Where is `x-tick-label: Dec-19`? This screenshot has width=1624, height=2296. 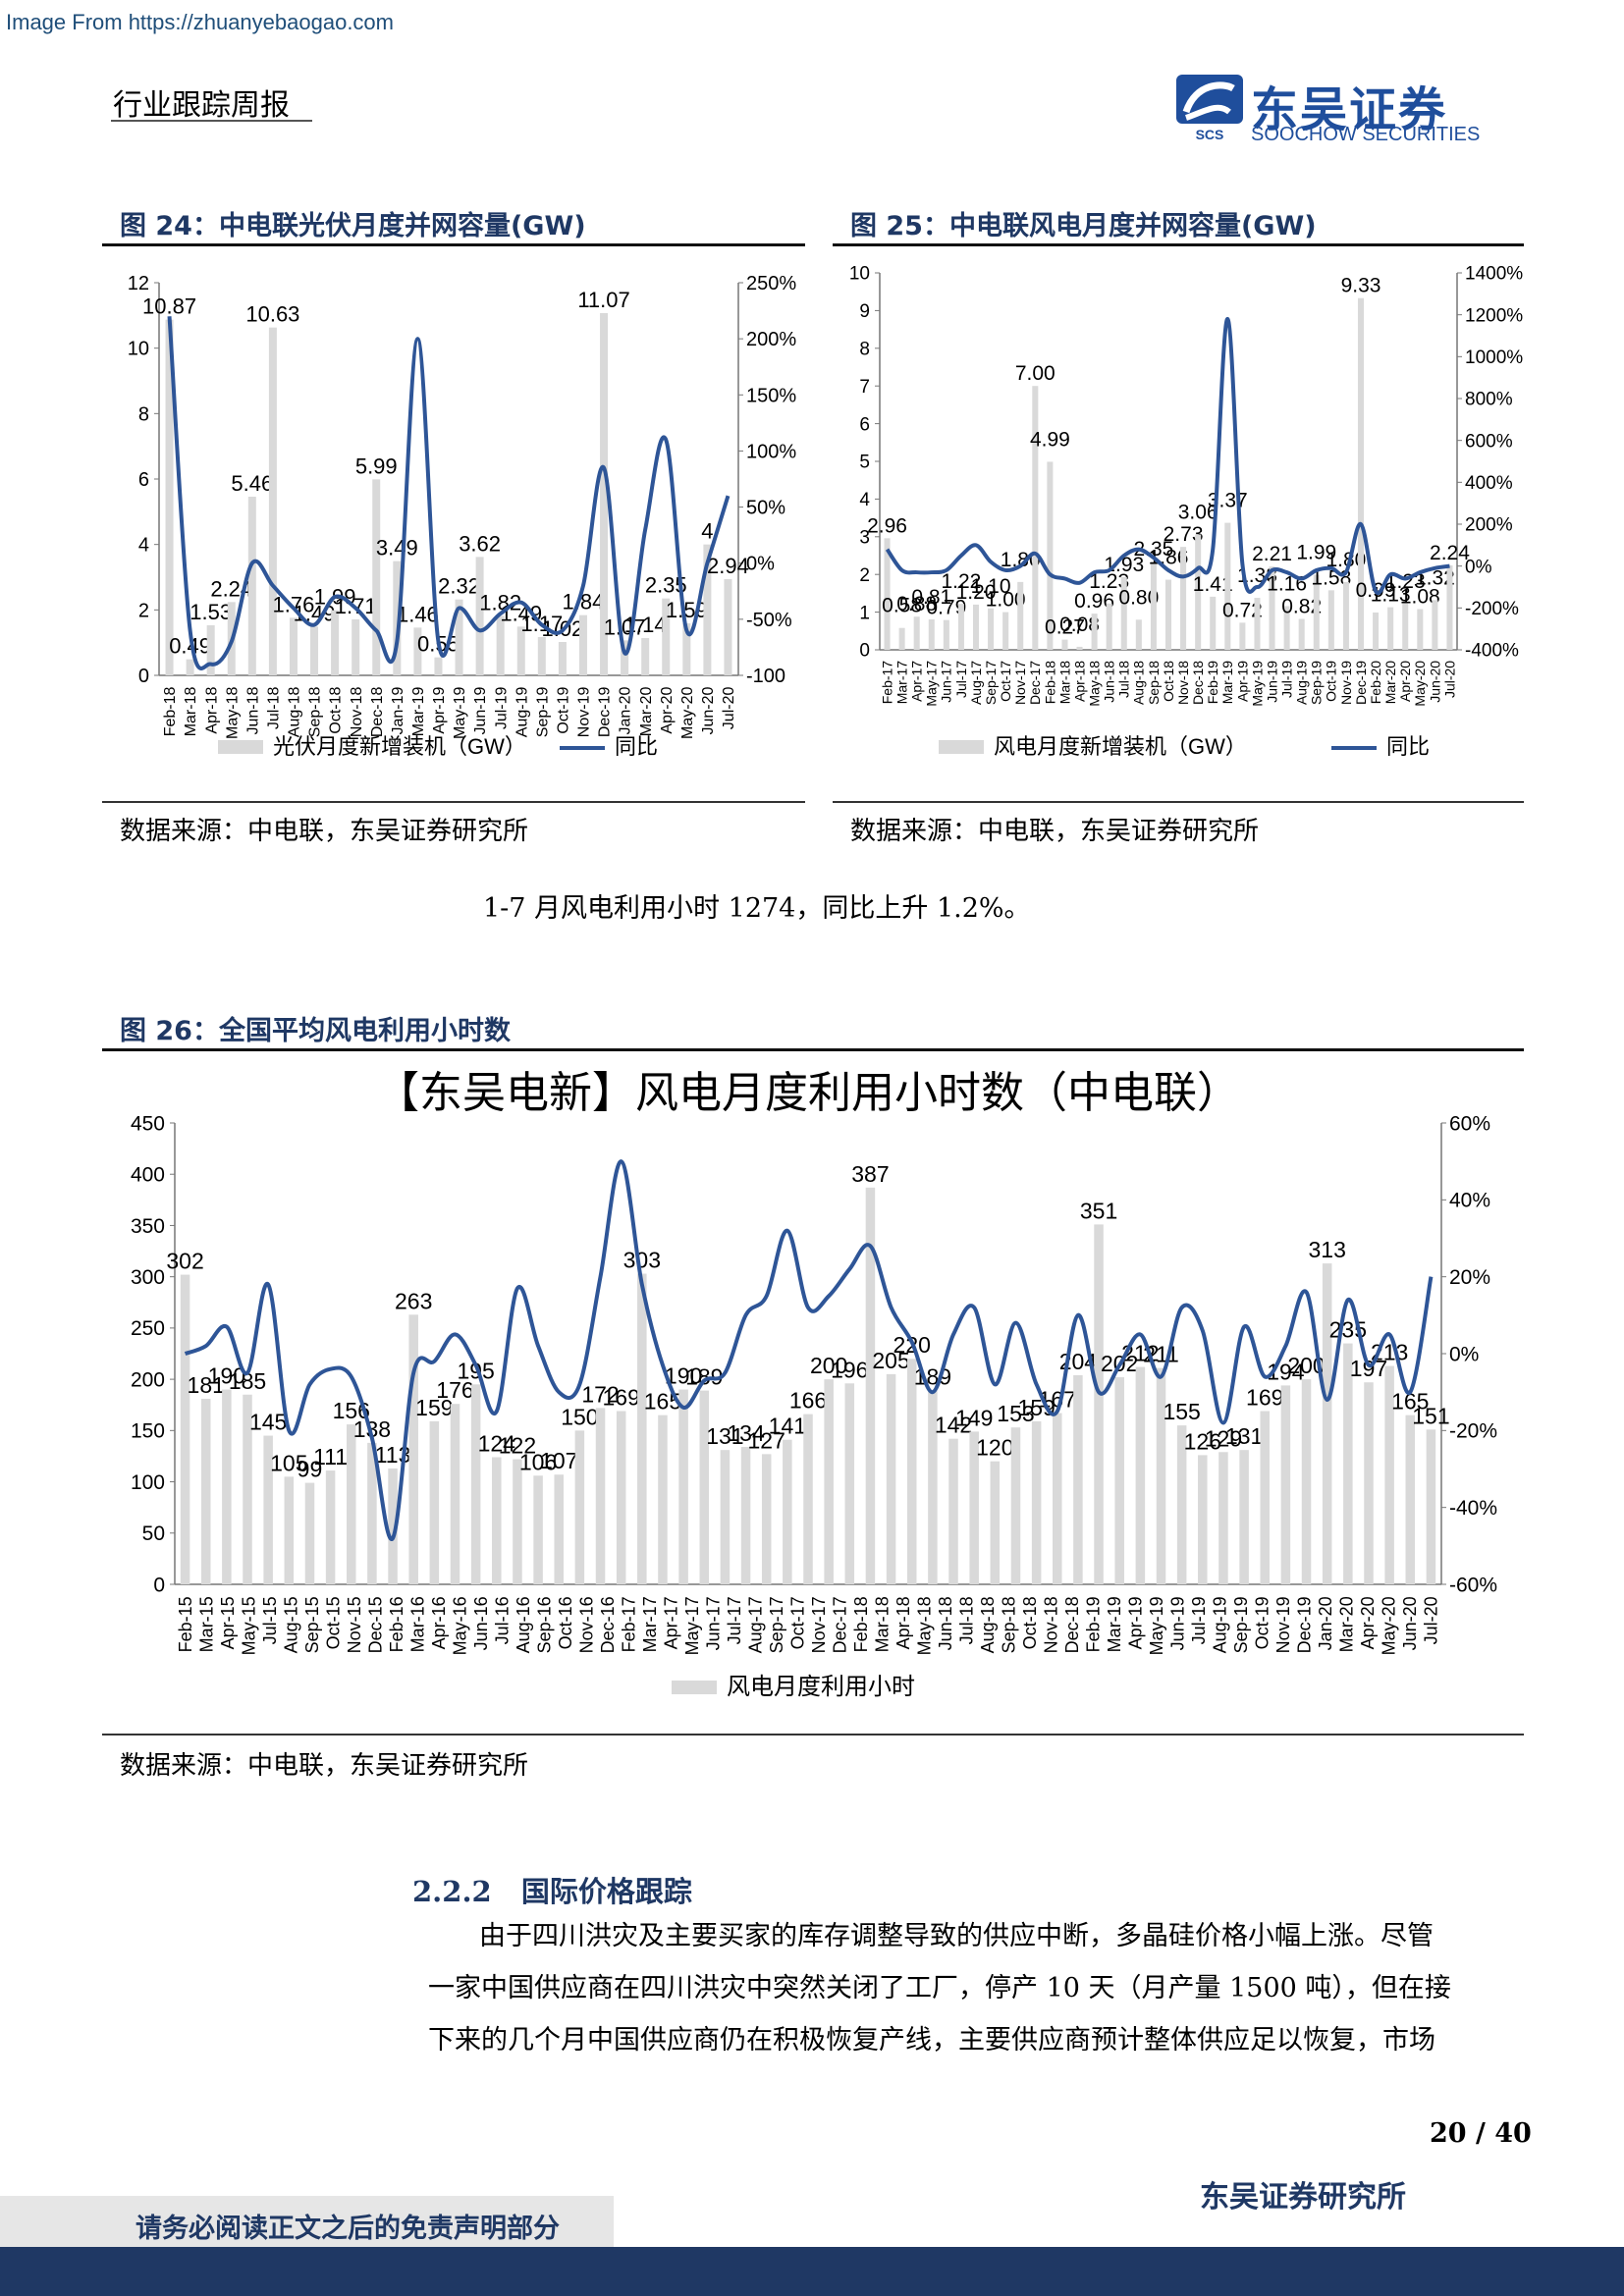 x-tick-label: Dec-19 is located at coordinates (605, 712).